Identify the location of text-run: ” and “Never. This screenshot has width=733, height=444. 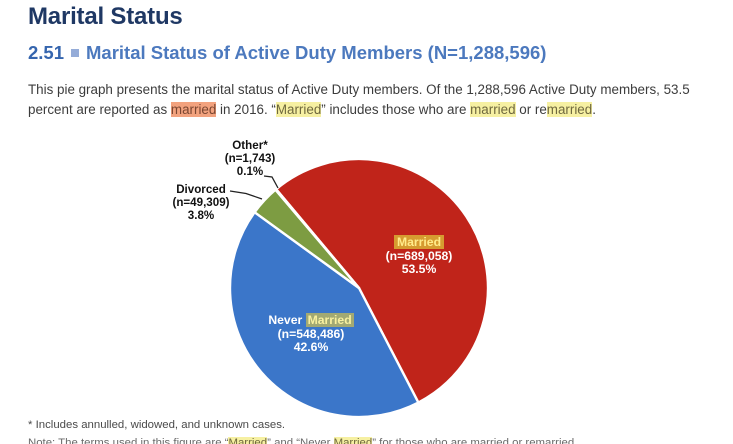
(300, 440).